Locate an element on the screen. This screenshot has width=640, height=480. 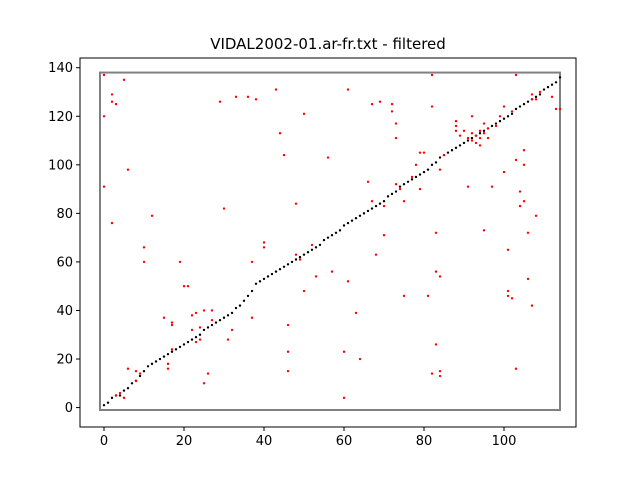
y-tick-label: 80 is located at coordinates (64, 214).